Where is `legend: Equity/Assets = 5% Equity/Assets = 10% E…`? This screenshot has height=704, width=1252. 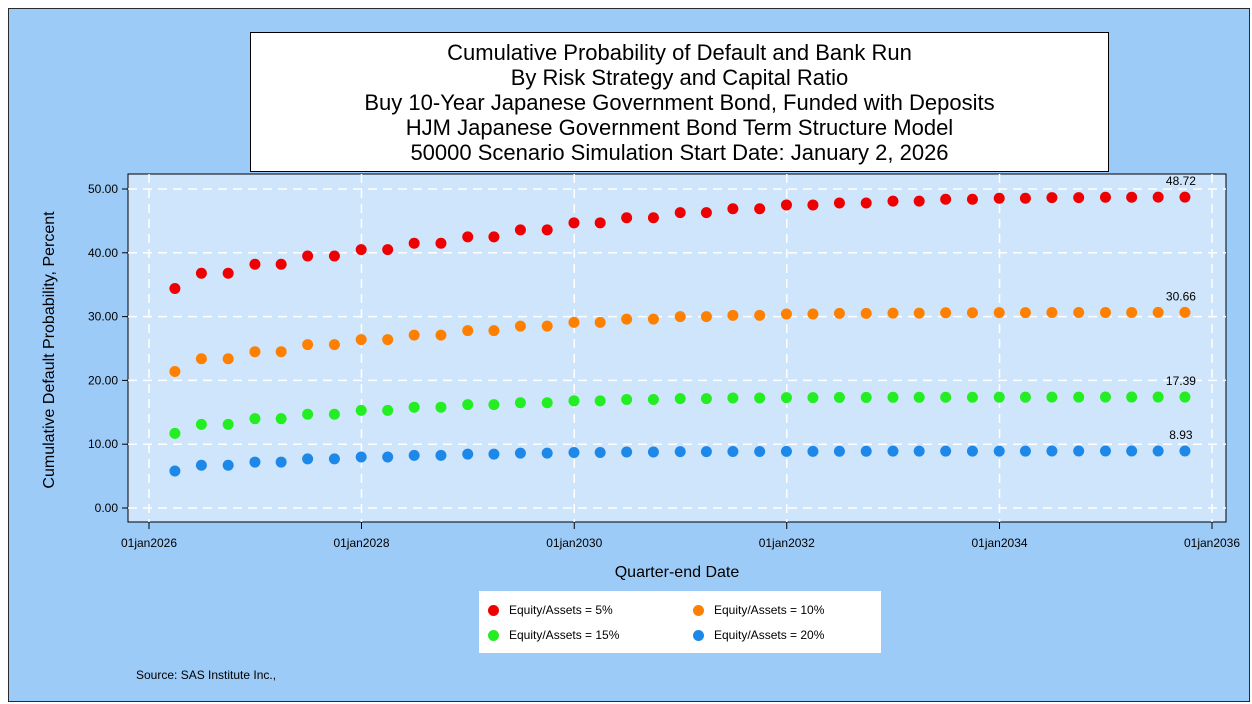 legend: Equity/Assets = 5% Equity/Assets = 10% E… is located at coordinates (680, 622).